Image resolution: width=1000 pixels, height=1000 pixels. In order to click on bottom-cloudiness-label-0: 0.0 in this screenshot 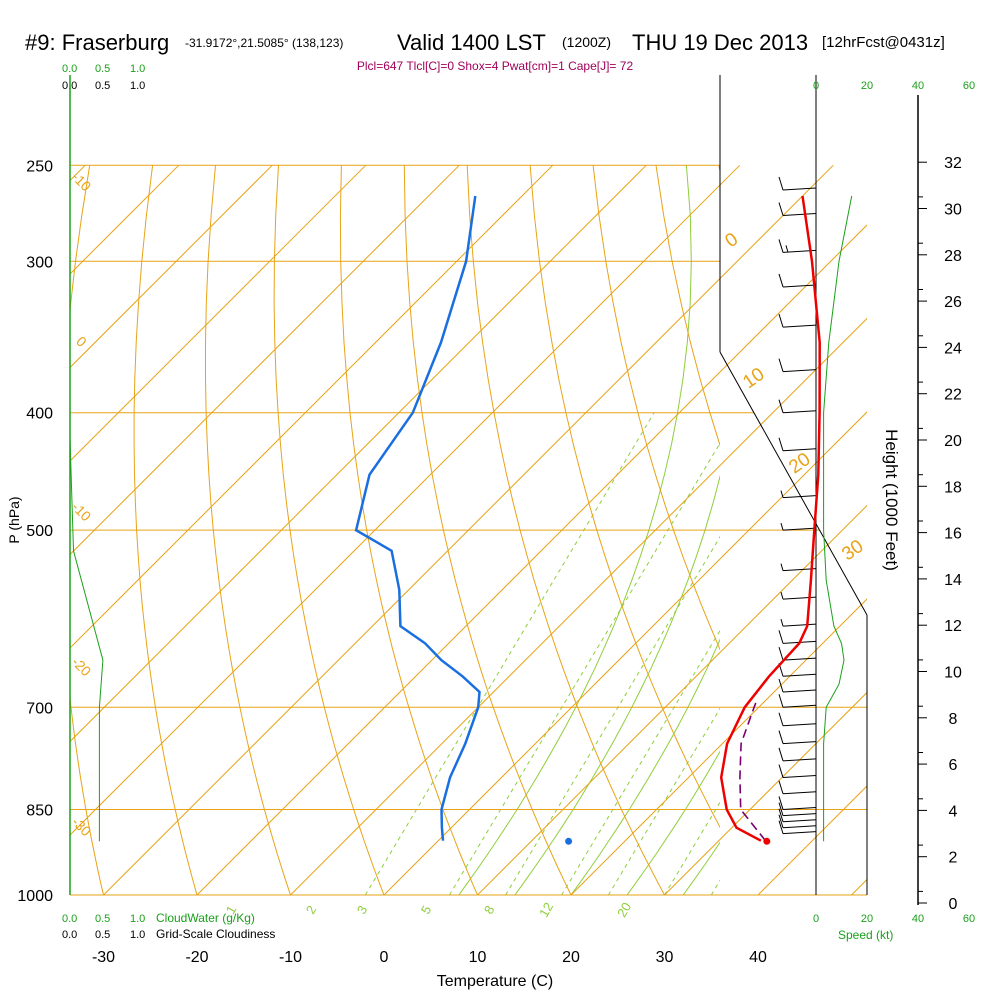, I will do `click(69, 935)`.